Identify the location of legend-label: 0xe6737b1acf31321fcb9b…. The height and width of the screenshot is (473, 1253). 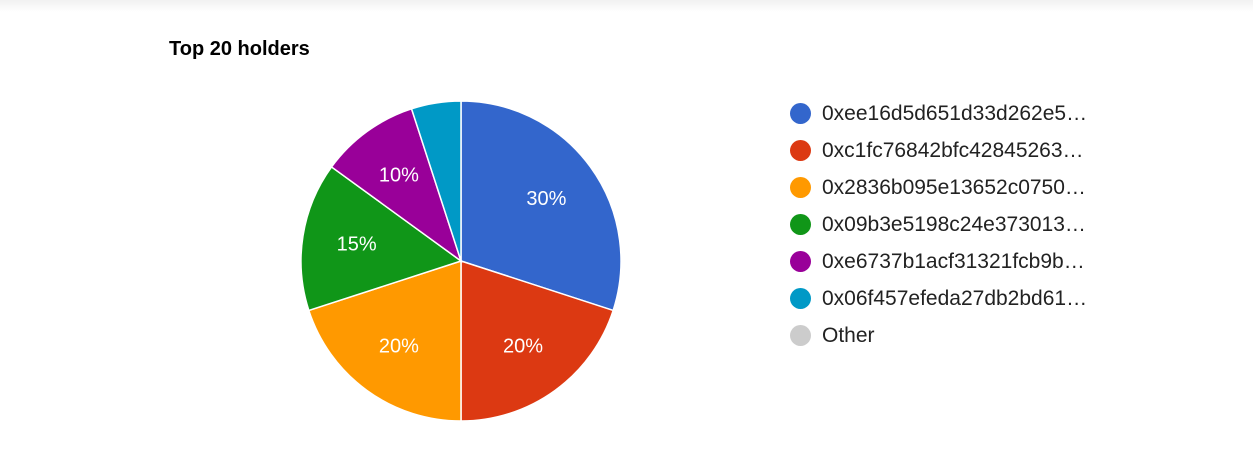
(953, 261).